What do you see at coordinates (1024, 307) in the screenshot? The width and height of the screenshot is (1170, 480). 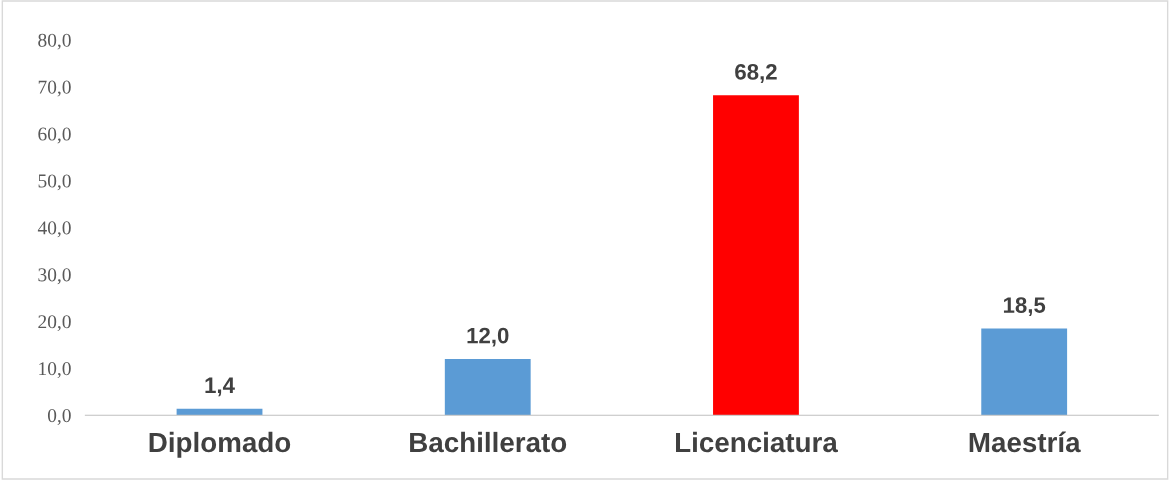 I see `data-label: 18,5` at bounding box center [1024, 307].